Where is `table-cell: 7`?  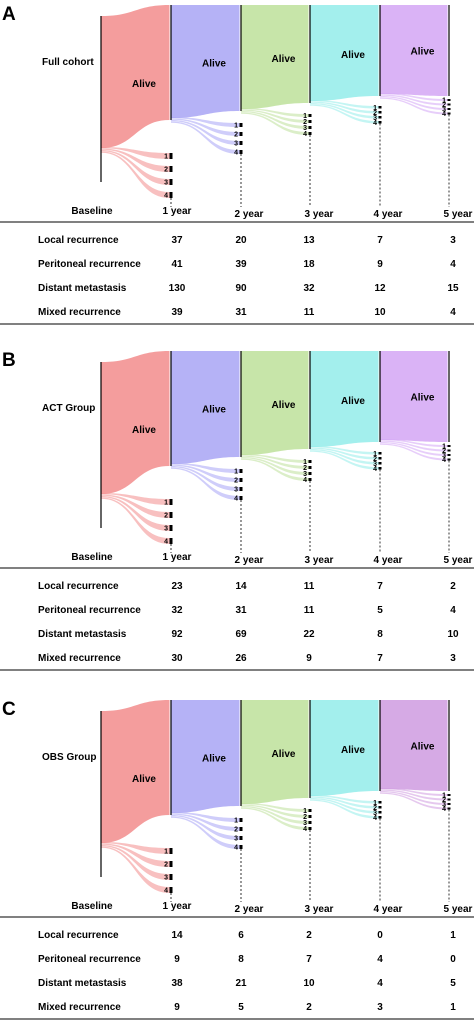 table-cell: 7 is located at coordinates (309, 959).